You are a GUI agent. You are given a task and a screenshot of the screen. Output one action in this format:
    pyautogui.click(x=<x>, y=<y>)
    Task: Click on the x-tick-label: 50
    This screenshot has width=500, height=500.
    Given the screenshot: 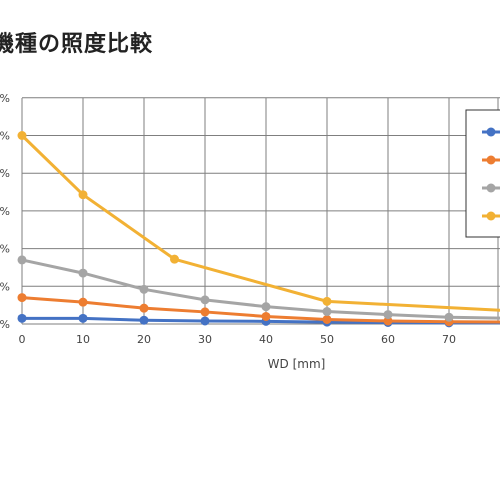 What is the action you would take?
    pyautogui.click(x=327, y=339)
    